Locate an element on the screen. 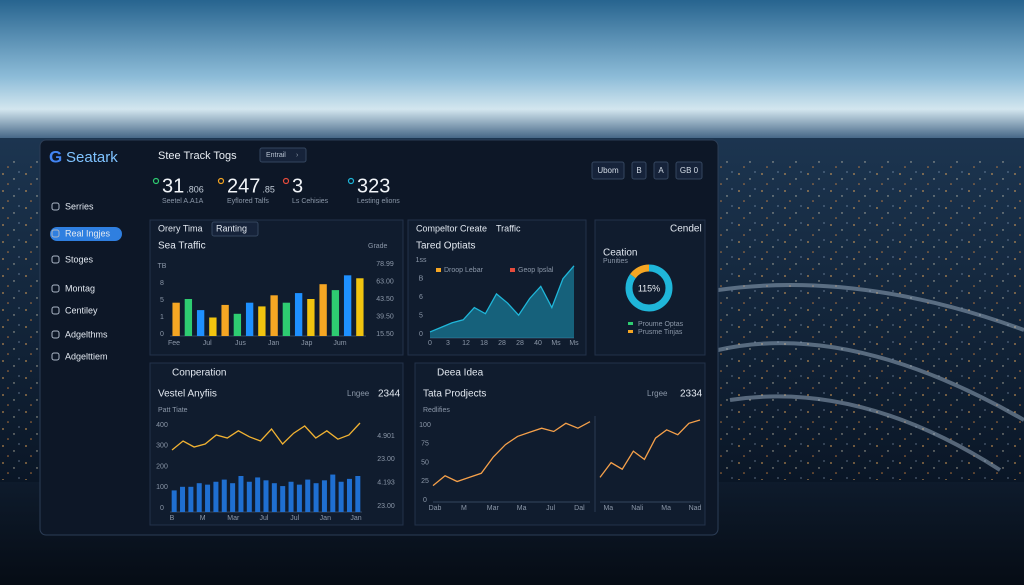  tab: Ranting is located at coordinates (231, 228).